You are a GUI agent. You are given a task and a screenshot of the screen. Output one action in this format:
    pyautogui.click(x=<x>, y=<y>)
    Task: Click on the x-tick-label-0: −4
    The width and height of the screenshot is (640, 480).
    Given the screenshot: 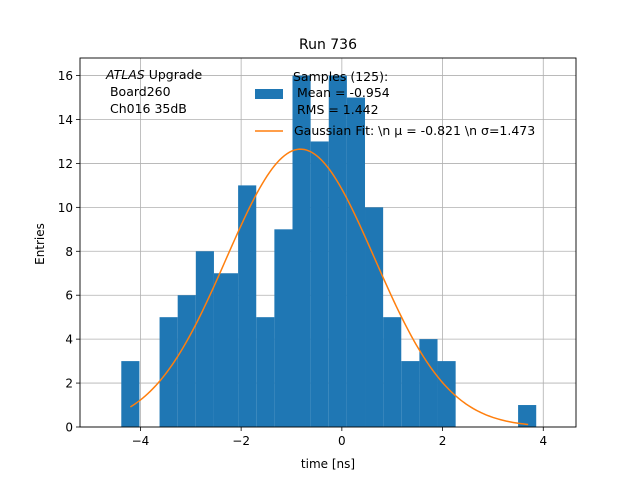 What is the action you would take?
    pyautogui.click(x=141, y=441)
    